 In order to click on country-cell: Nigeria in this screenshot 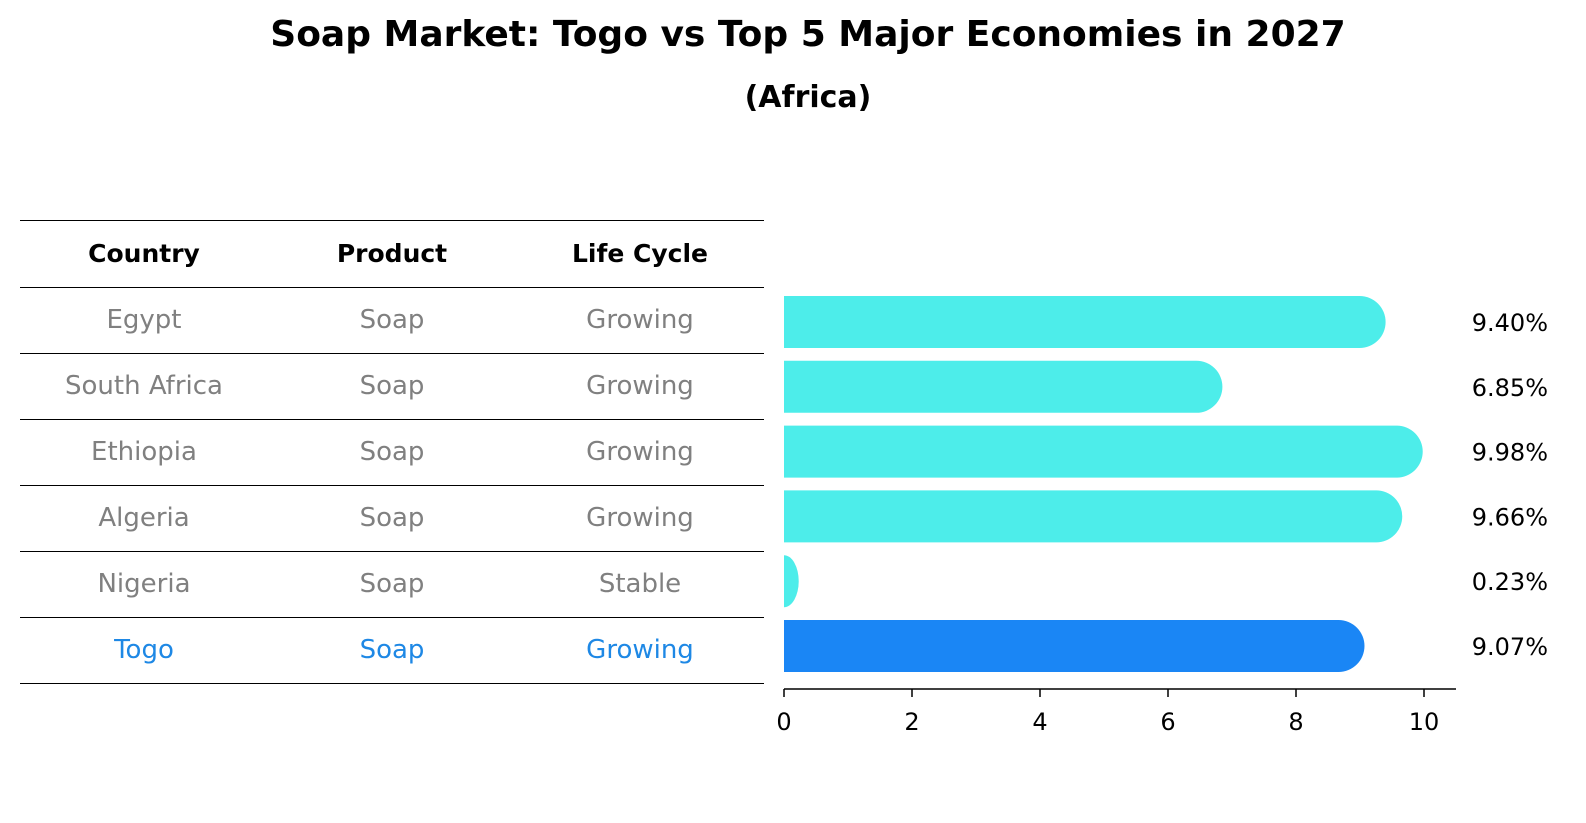, I will do `click(144, 584)`.